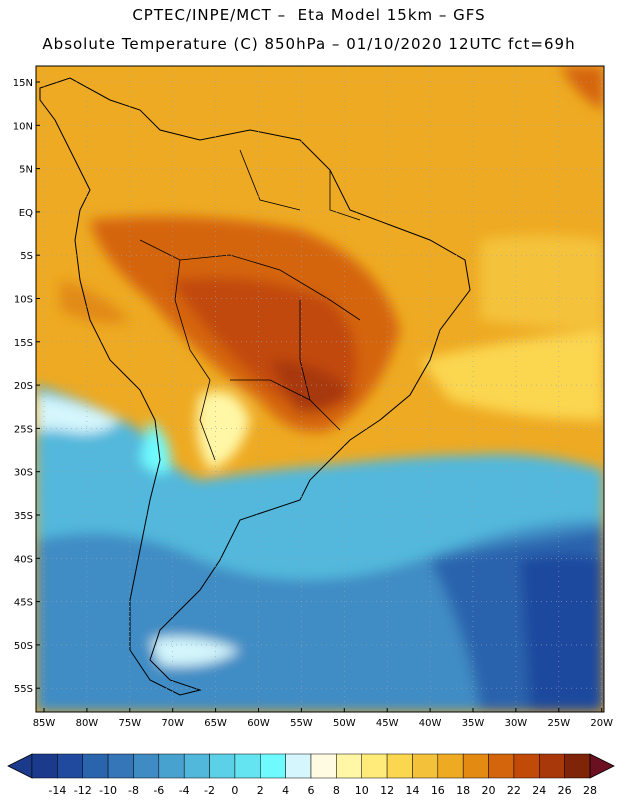  I want to click on lon-label: 30W, so click(516, 723).